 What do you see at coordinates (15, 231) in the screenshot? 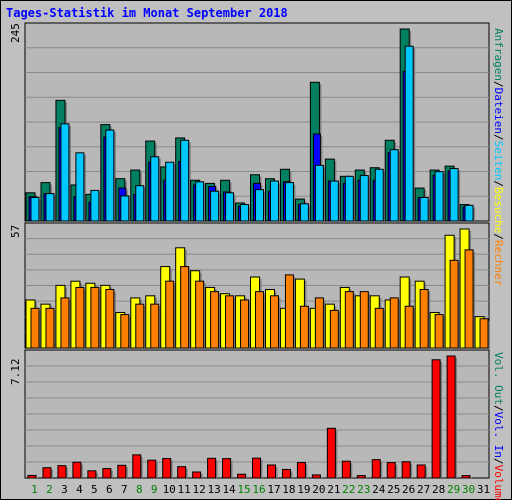
I see `middle-ymax-label: 57` at bounding box center [15, 231].